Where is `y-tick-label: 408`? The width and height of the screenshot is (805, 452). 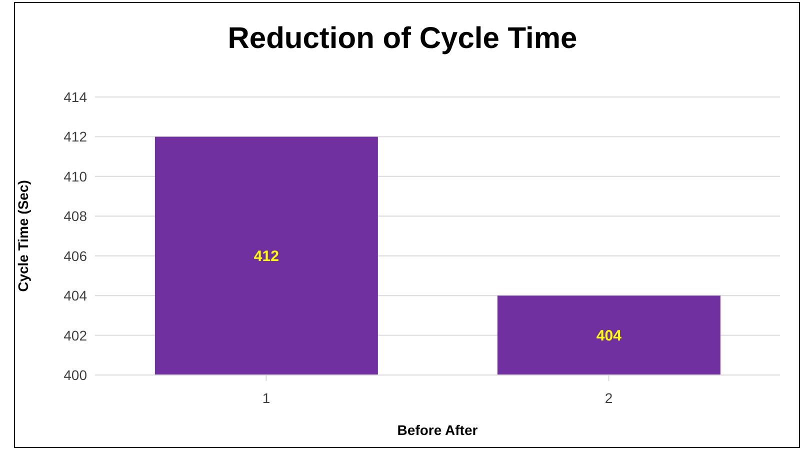 y-tick-label: 408 is located at coordinates (76, 216).